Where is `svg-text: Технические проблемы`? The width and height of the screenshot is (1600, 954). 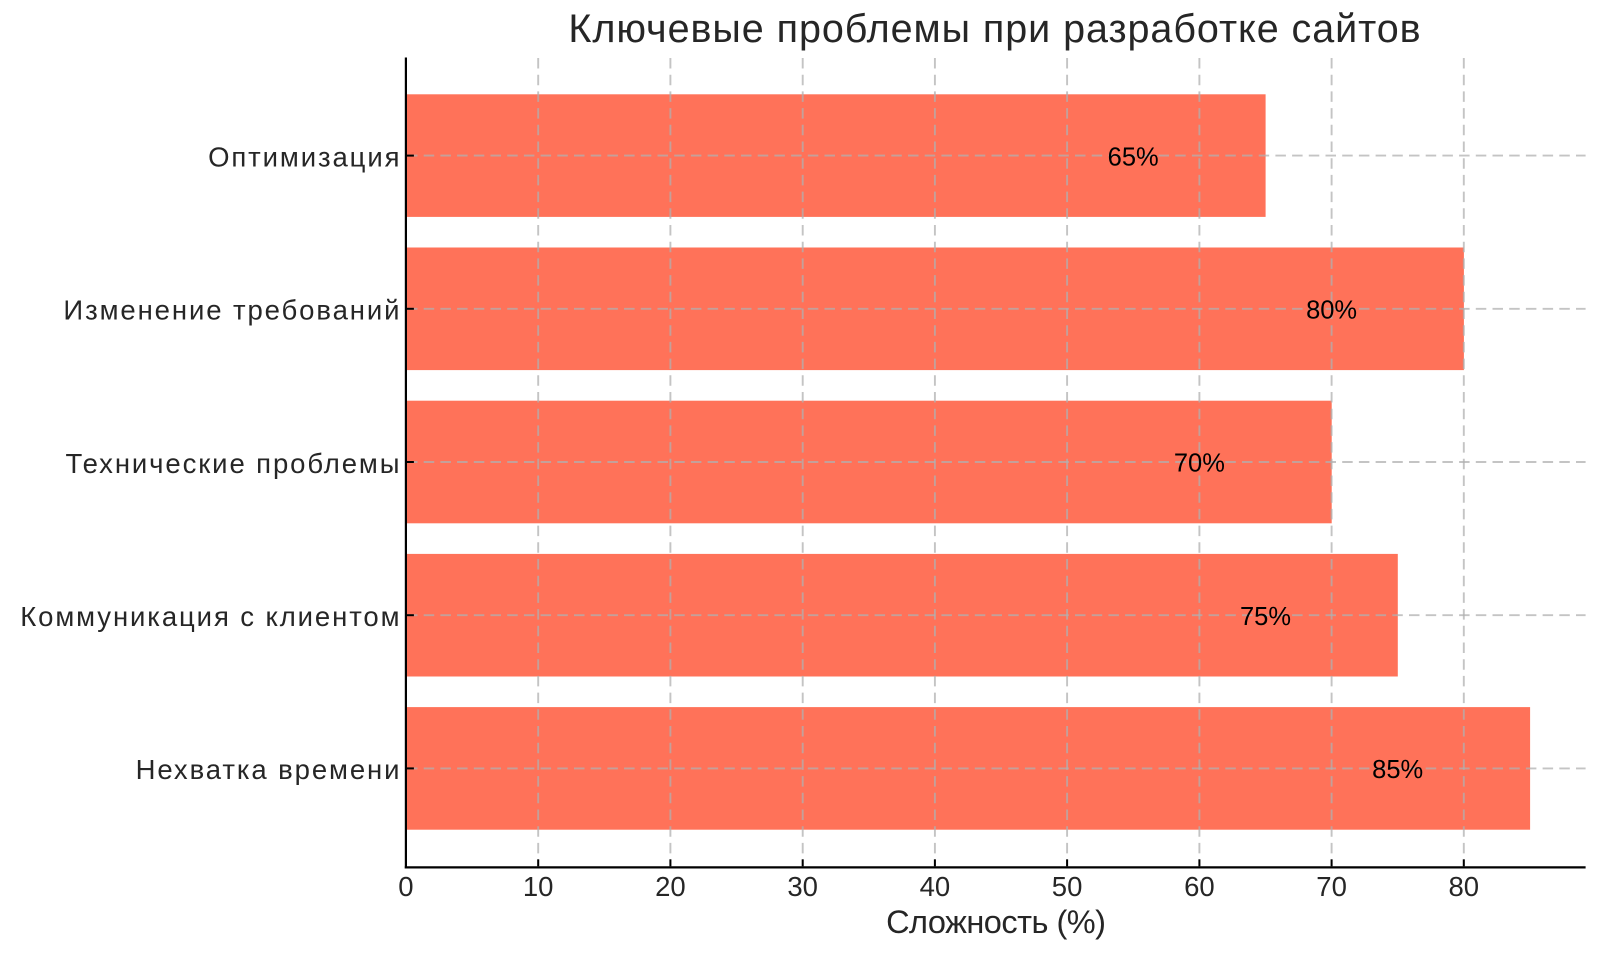 svg-text: Технические проблемы is located at coordinates (233, 463).